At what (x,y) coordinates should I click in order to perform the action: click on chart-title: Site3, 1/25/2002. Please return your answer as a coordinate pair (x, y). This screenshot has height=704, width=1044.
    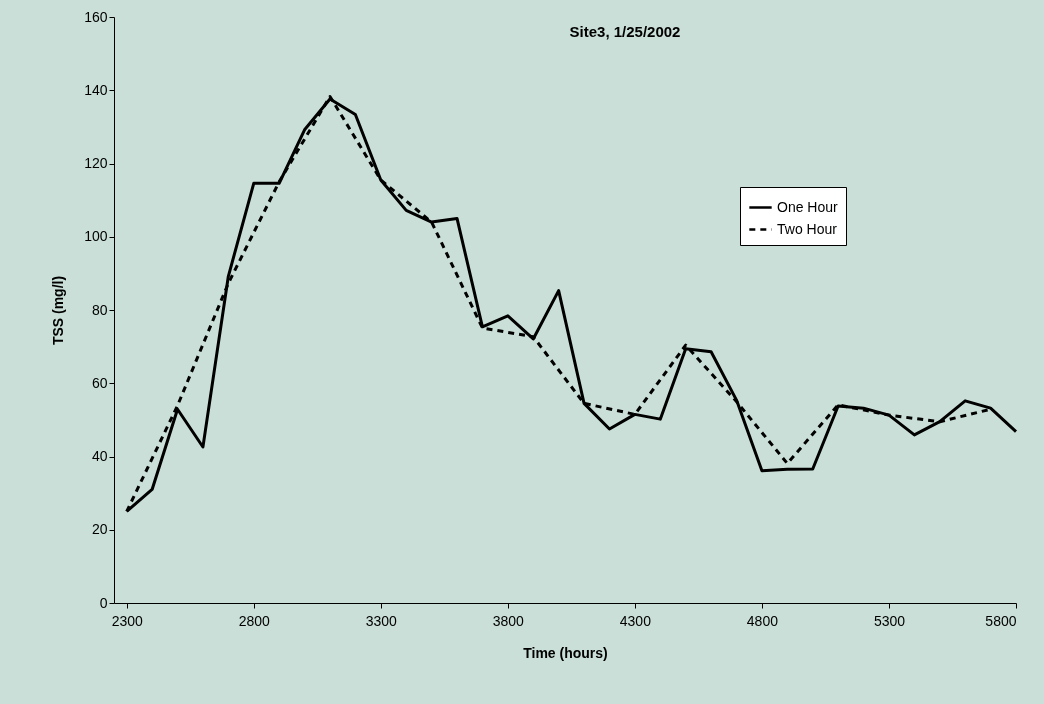
    Looking at the image, I should click on (625, 31).